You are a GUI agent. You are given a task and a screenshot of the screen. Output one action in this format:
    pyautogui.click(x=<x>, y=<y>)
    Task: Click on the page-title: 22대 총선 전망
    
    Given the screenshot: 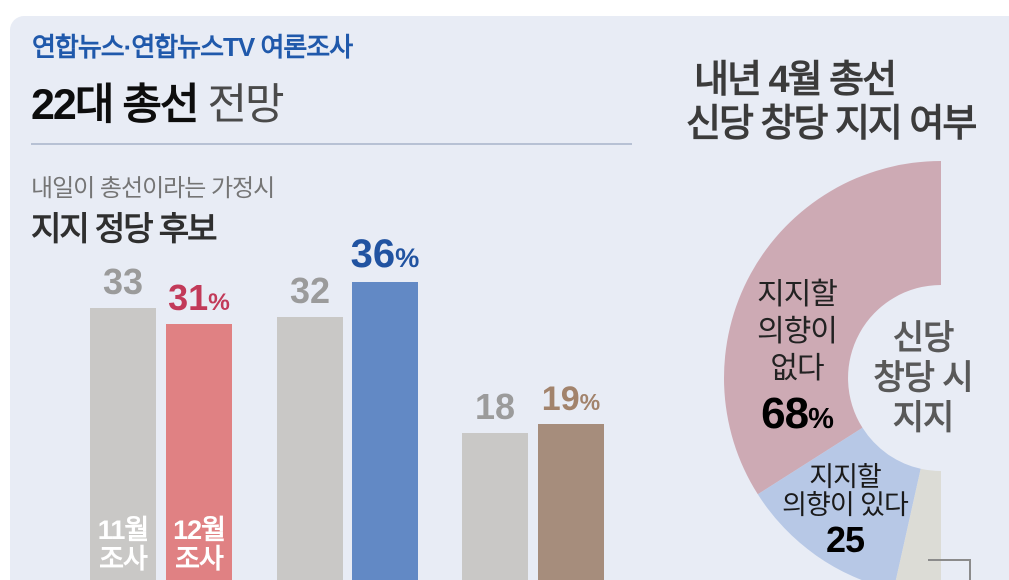 What is the action you would take?
    pyautogui.click(x=158, y=101)
    